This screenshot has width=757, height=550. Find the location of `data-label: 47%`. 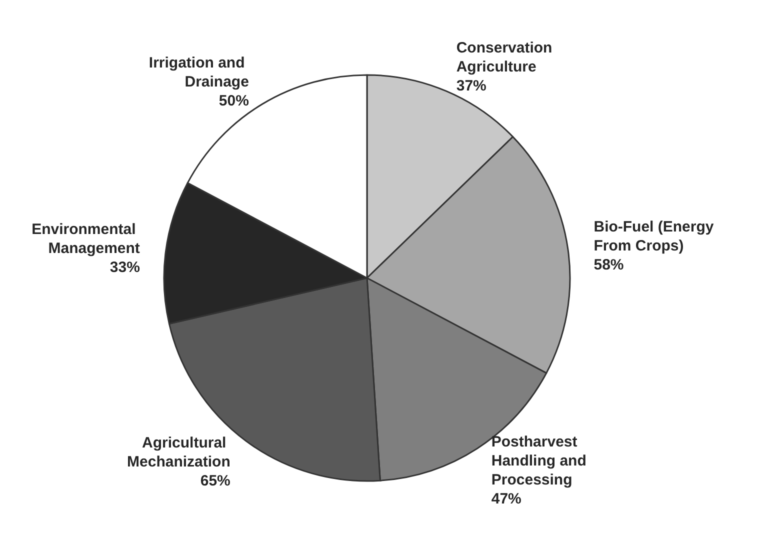

data-label: 47% is located at coordinates (506, 499).